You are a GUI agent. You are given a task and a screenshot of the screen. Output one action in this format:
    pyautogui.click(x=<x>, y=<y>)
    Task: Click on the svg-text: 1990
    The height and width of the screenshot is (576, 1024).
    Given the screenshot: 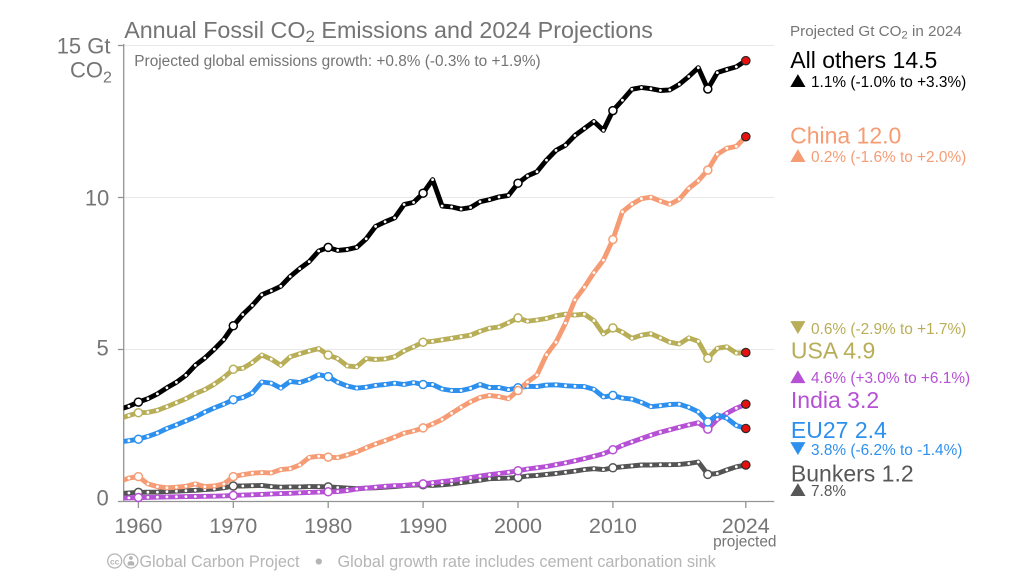 What is the action you would take?
    pyautogui.click(x=423, y=525)
    